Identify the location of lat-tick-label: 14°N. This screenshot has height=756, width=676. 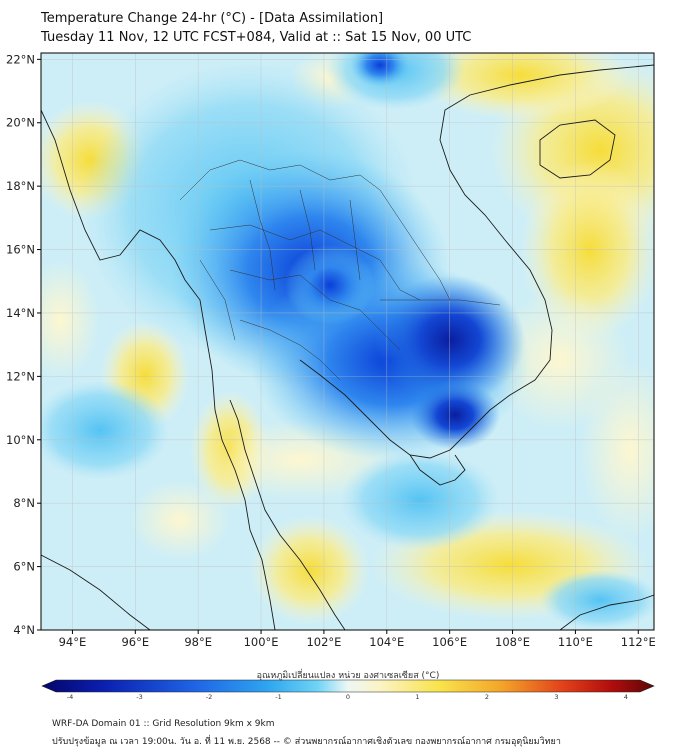
(20, 313).